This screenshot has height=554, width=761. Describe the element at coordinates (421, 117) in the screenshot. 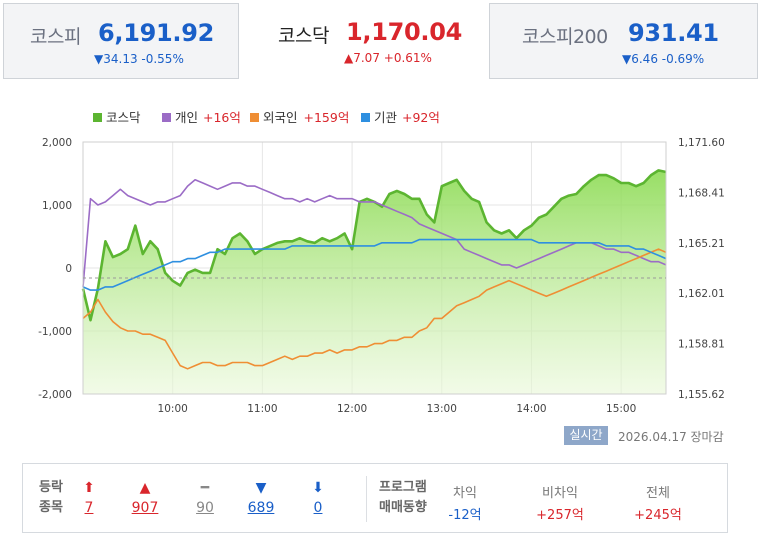

I see `legend-value: +92억` at that location.